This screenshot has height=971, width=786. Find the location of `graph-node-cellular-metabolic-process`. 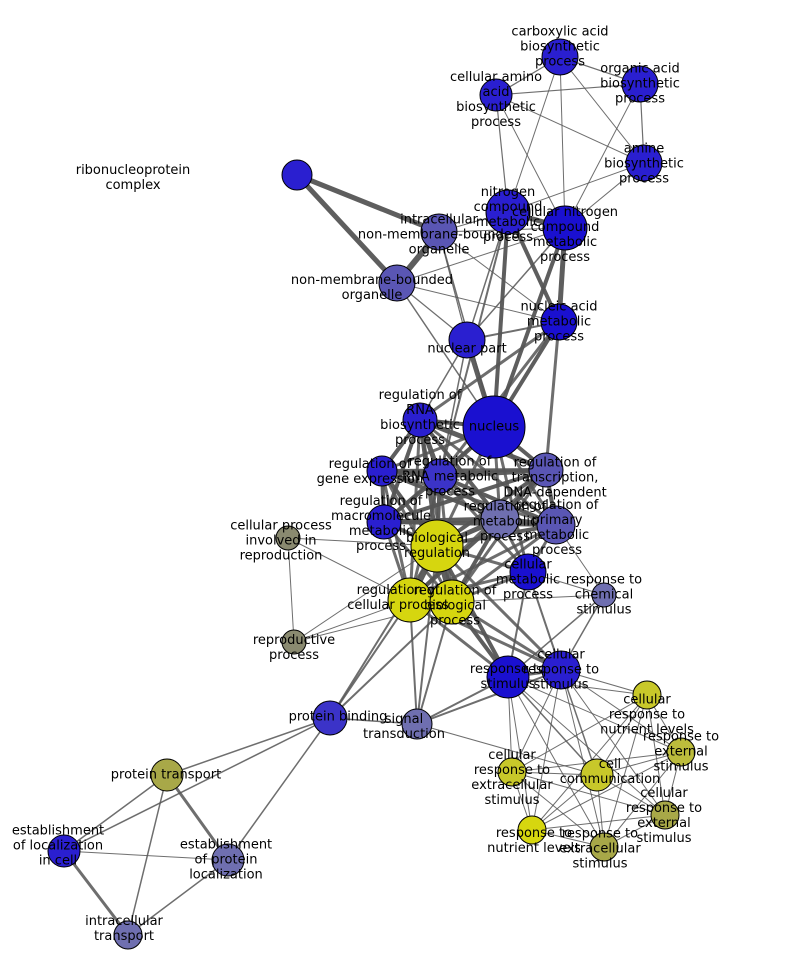

graph-node-cellular-metabolic-process is located at coordinates (528, 572).